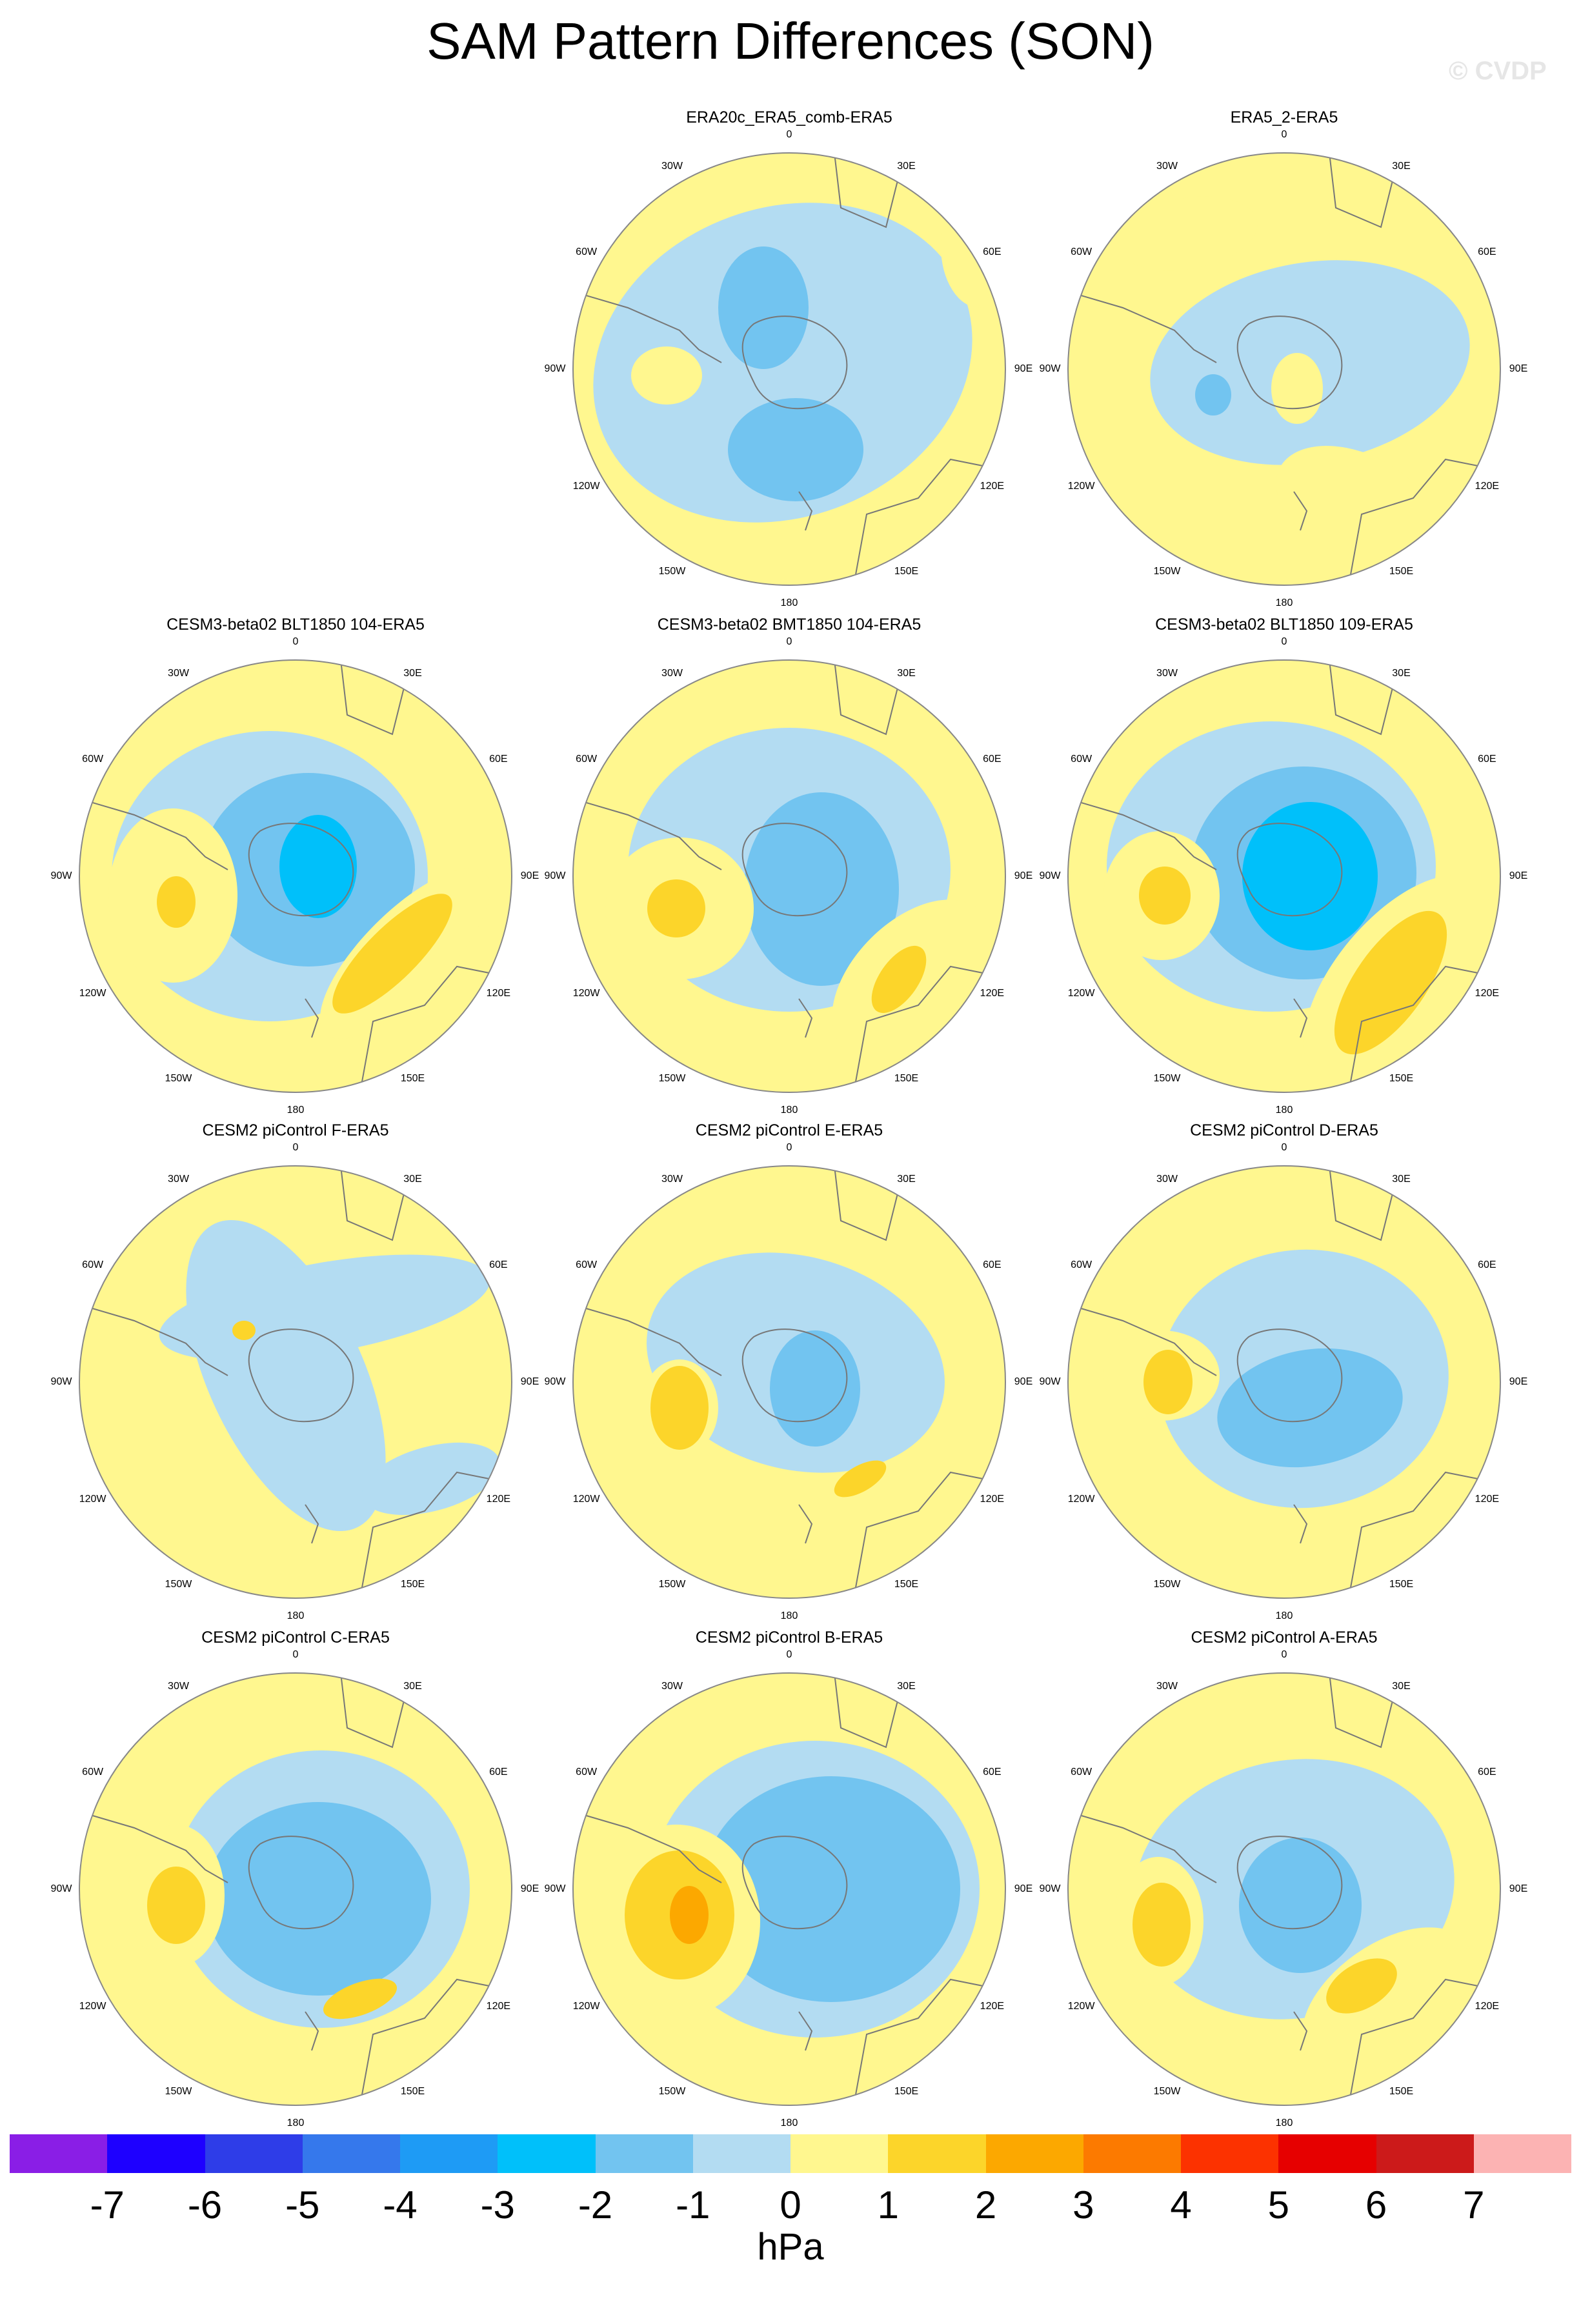 The height and width of the screenshot is (2324, 1581). I want to click on colorbar-tick-label: 3, so click(1083, 2205).